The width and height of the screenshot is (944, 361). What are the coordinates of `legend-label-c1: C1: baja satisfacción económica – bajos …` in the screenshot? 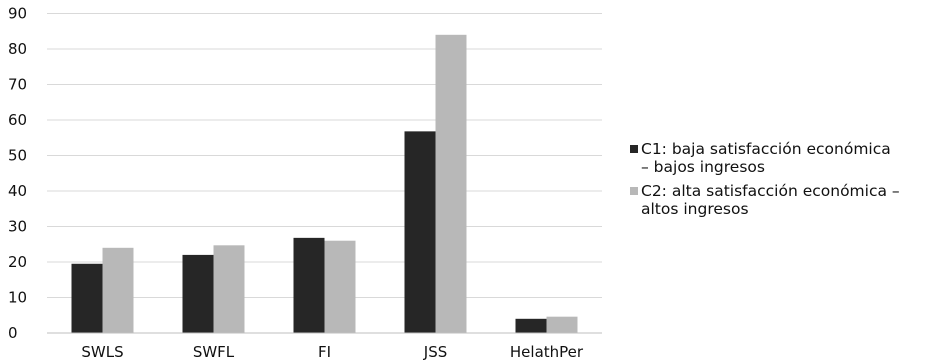 It's located at (766, 158).